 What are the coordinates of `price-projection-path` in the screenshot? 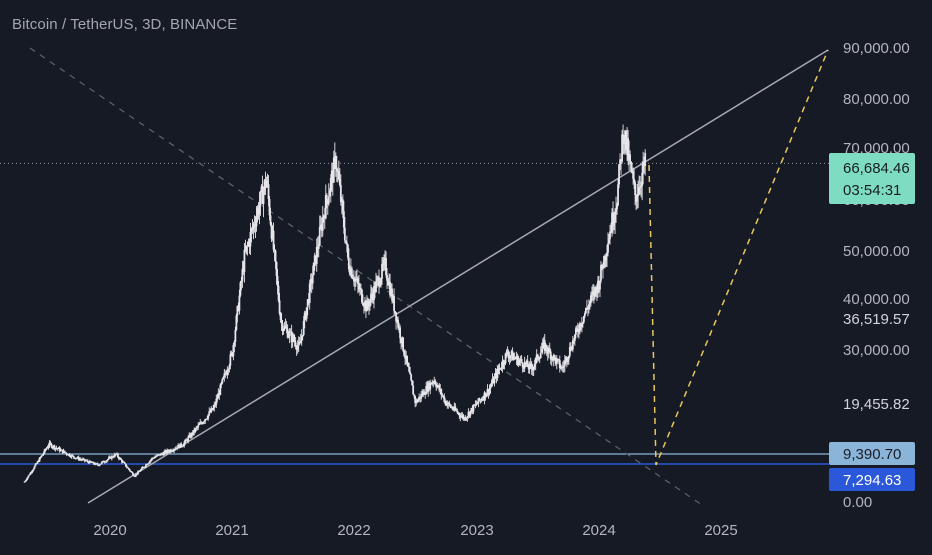 It's located at (738, 257).